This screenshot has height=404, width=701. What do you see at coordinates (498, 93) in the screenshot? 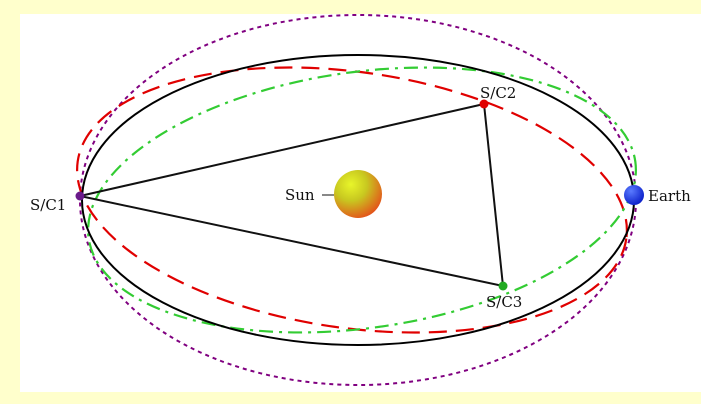
I see `sc2-label: S/C2` at bounding box center [498, 93].